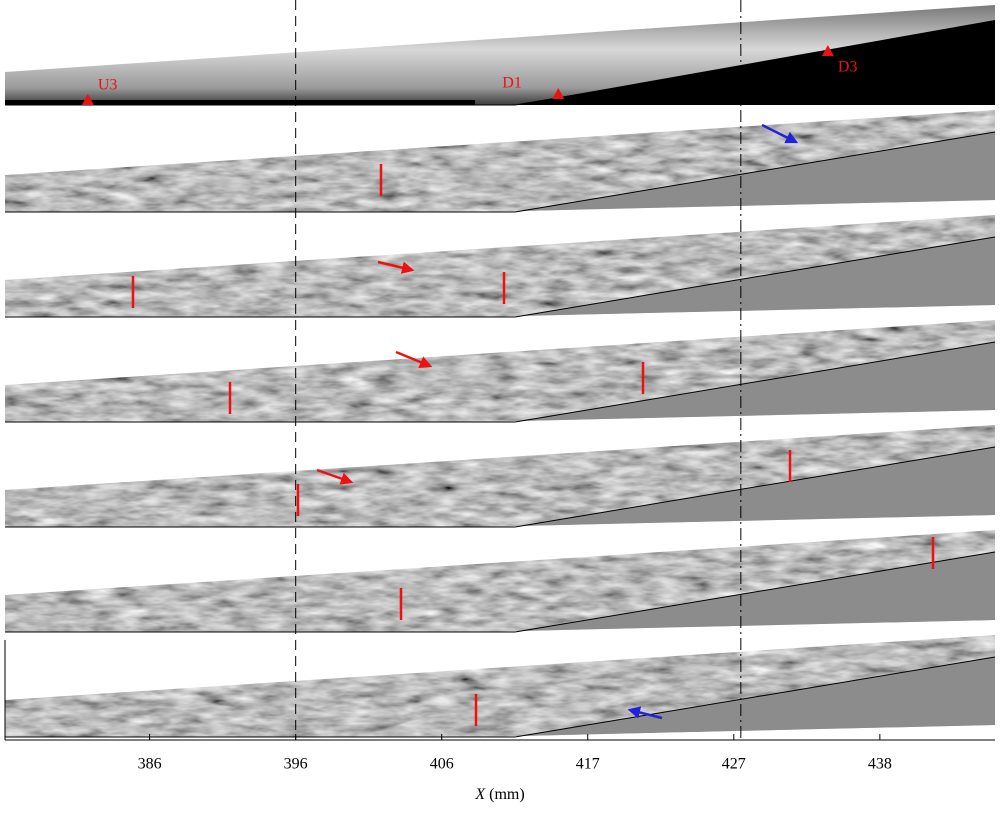 The width and height of the screenshot is (1000, 816). What do you see at coordinates (108, 85) in the screenshot?
I see `marker-label: U3` at bounding box center [108, 85].